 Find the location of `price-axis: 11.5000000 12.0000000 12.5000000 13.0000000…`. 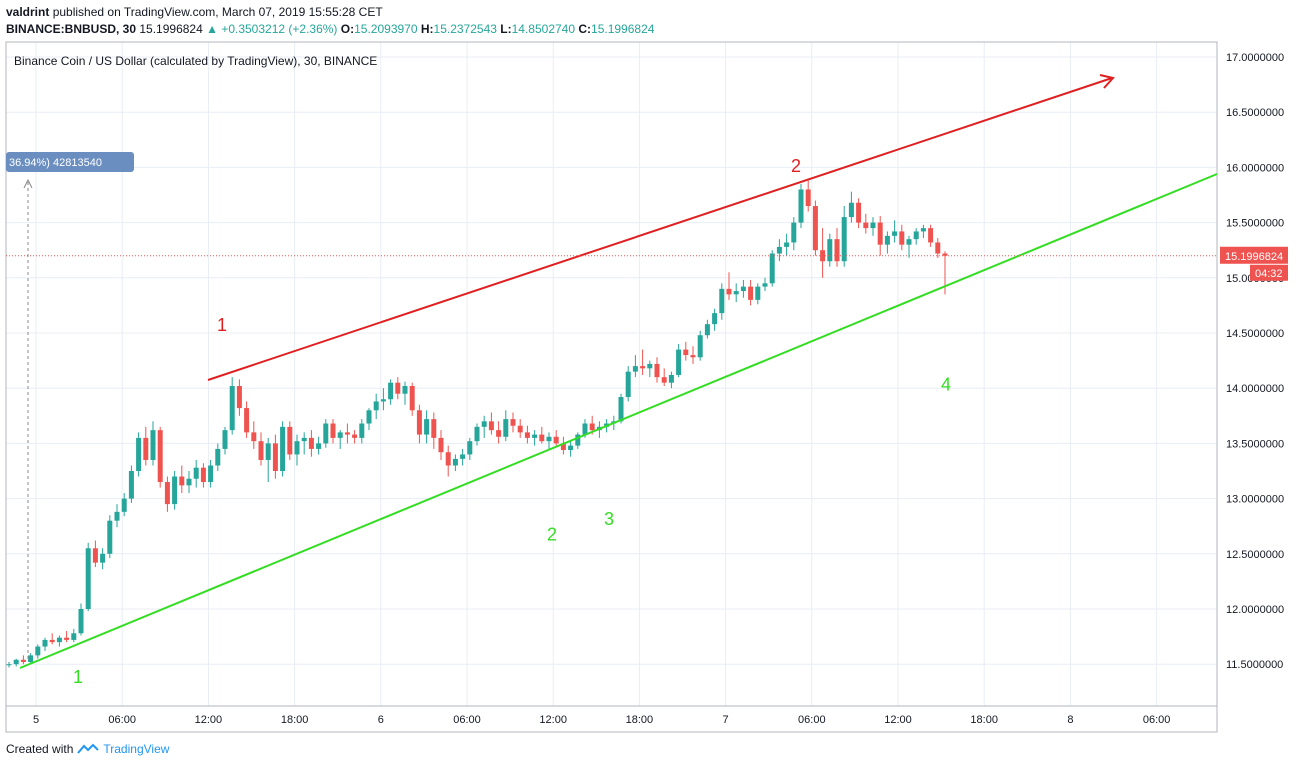

price-axis: 11.5000000 12.0000000 12.5000000 13.0000000… is located at coordinates (1255, 361).